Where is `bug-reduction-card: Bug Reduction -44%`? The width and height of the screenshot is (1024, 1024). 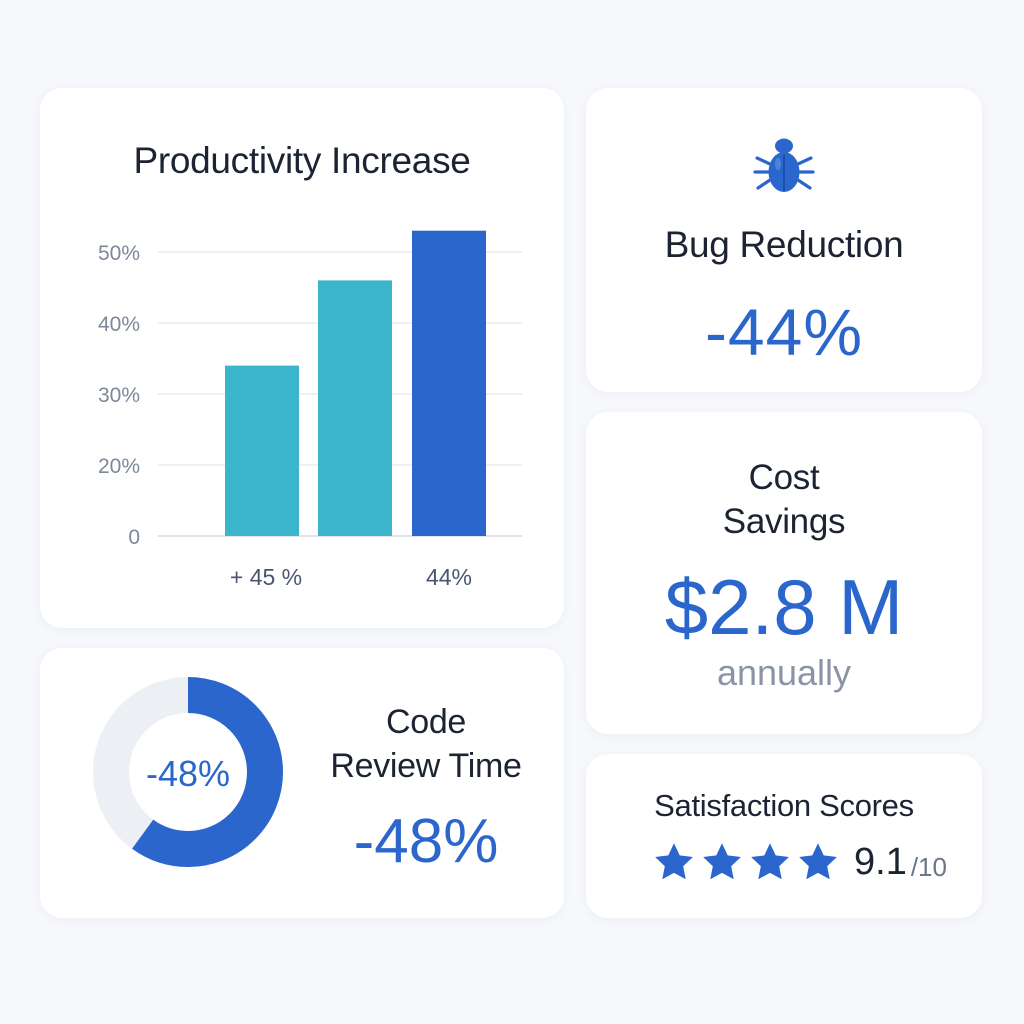
bug-reduction-card: Bug Reduction -44% is located at coordinates (784, 240).